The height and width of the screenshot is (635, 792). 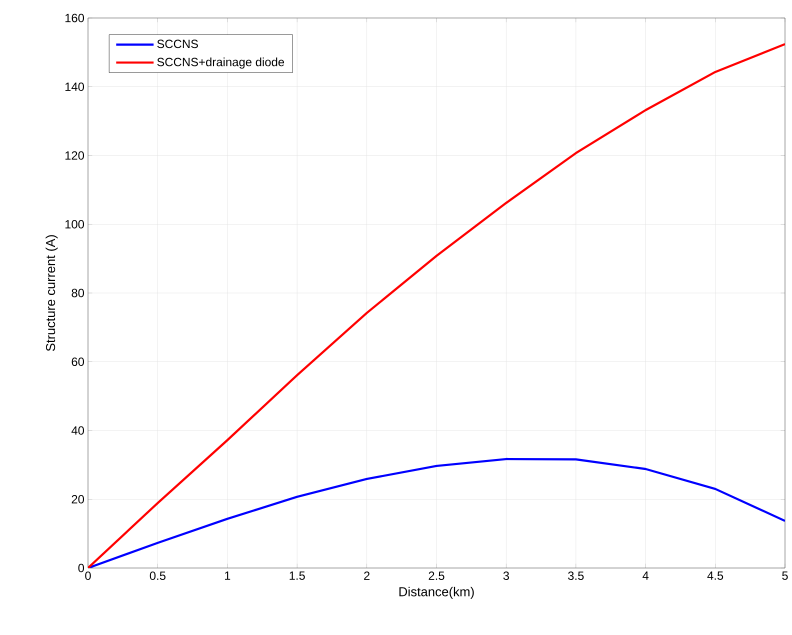 What do you see at coordinates (297, 576) in the screenshot?
I see `x-tick-label: 1.5` at bounding box center [297, 576].